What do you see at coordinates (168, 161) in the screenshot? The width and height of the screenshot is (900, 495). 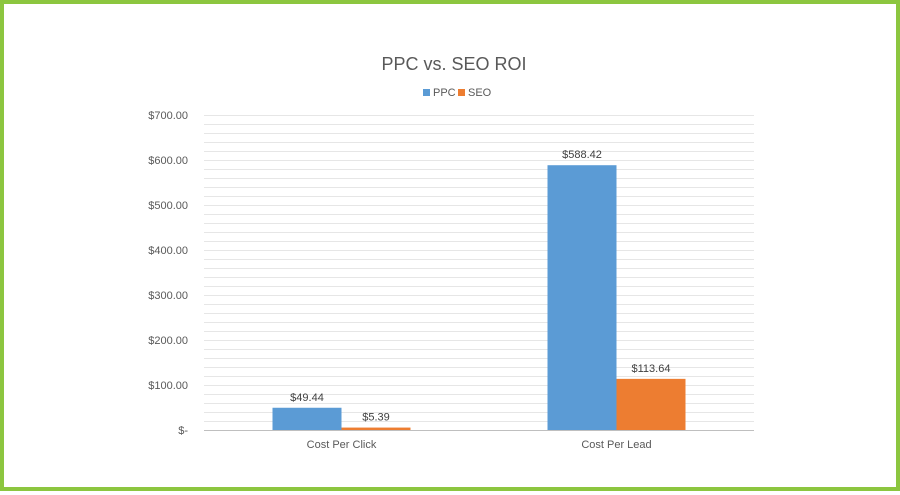 I see `y-tick-label: $600.00` at bounding box center [168, 161].